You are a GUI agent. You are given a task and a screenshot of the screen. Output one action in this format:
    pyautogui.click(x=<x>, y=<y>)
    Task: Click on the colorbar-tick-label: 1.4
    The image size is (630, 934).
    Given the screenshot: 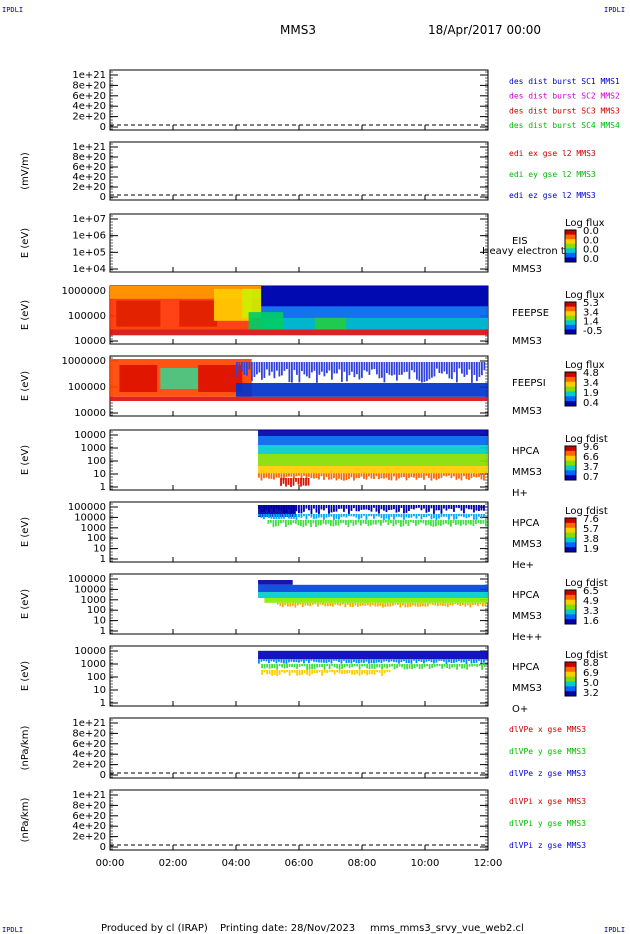 What is the action you would take?
    pyautogui.click(x=591, y=322)
    